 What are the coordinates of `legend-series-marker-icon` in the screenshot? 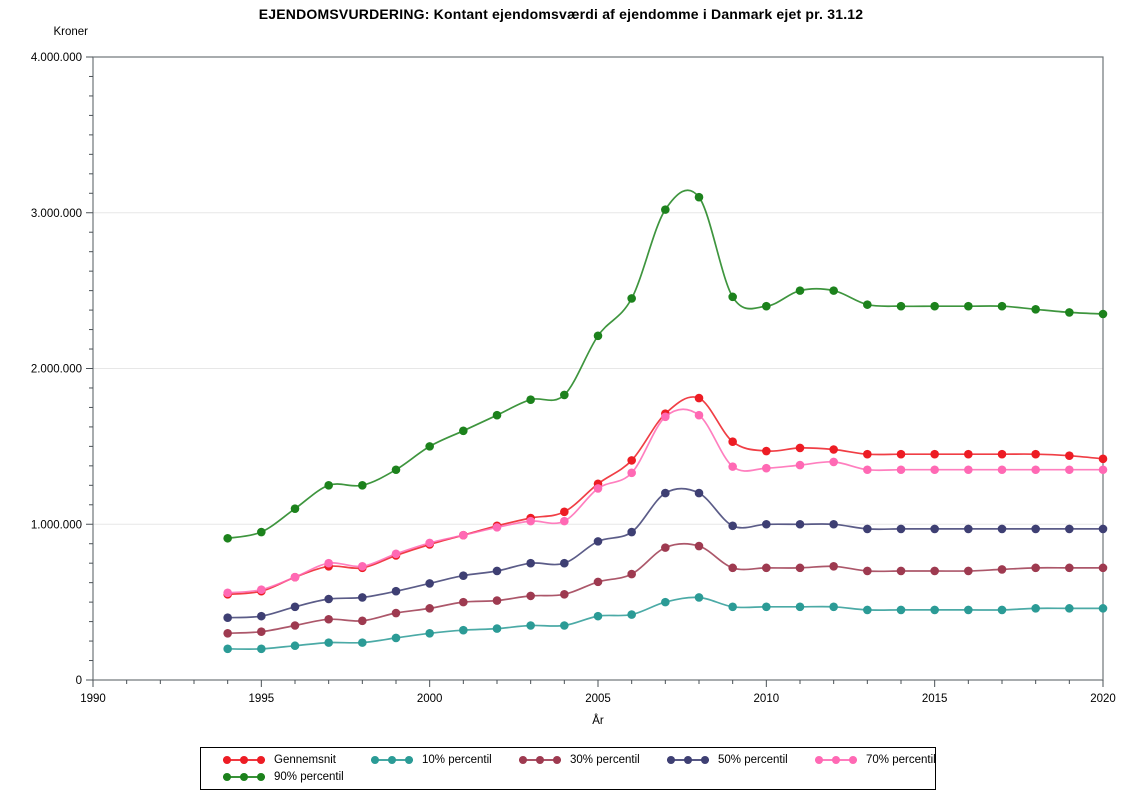 It's located at (688, 760).